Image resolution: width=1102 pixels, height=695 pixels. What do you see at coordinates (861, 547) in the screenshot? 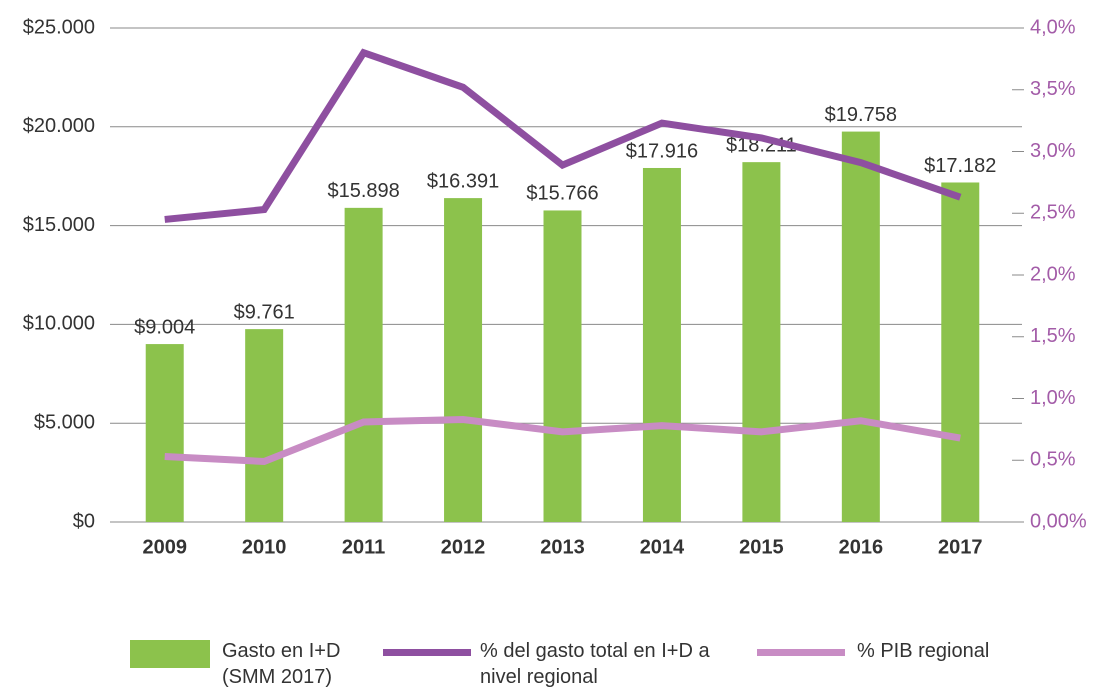
I see `x-tick-label: 2016` at bounding box center [861, 547].